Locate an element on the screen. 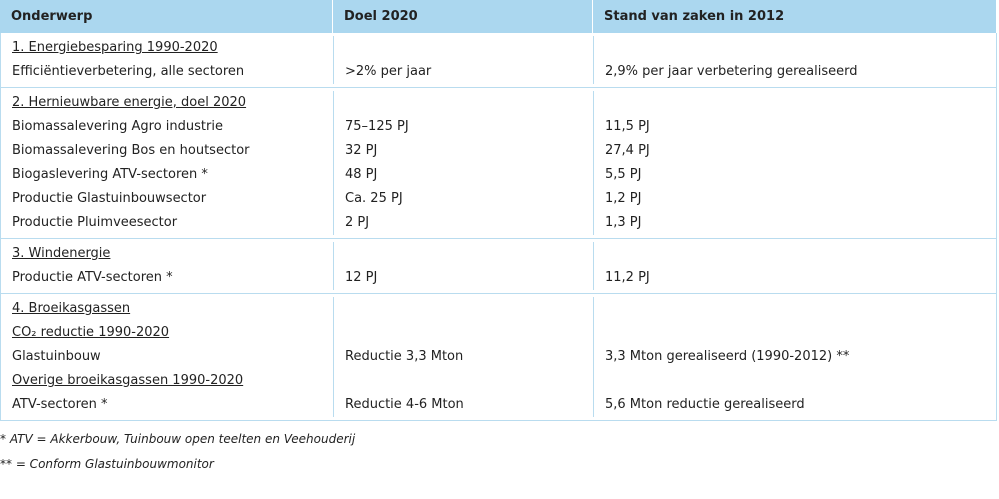  cell: 1,3 PJ is located at coordinates (623, 222).